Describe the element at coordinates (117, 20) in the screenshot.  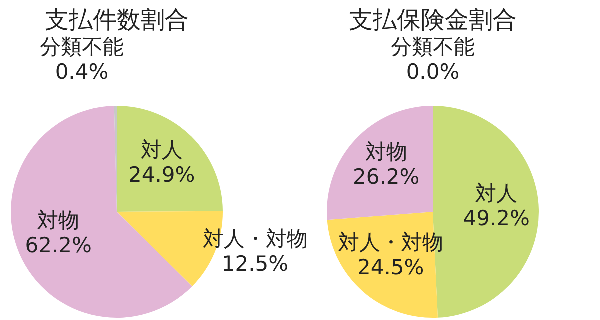
I see `chart-title: 支払件数割合` at that location.